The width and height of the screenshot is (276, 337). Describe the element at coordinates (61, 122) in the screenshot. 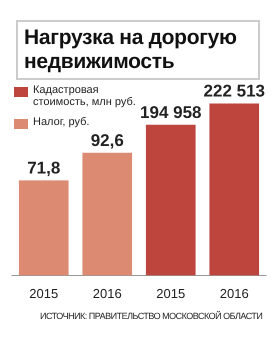

I see `legend-label: Налог, руб.` at that location.